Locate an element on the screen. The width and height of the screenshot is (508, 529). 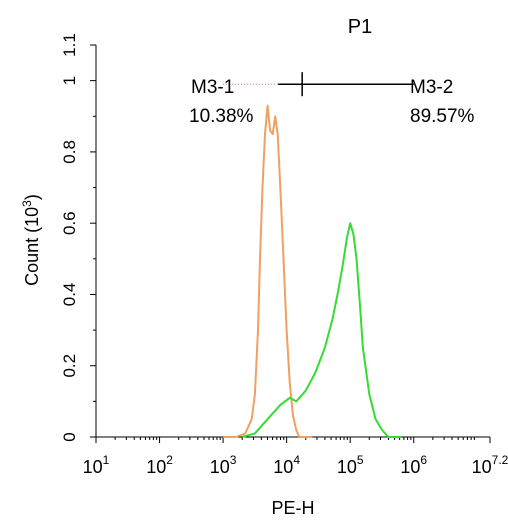
y-axis-label: Count (103) is located at coordinates (31, 240).